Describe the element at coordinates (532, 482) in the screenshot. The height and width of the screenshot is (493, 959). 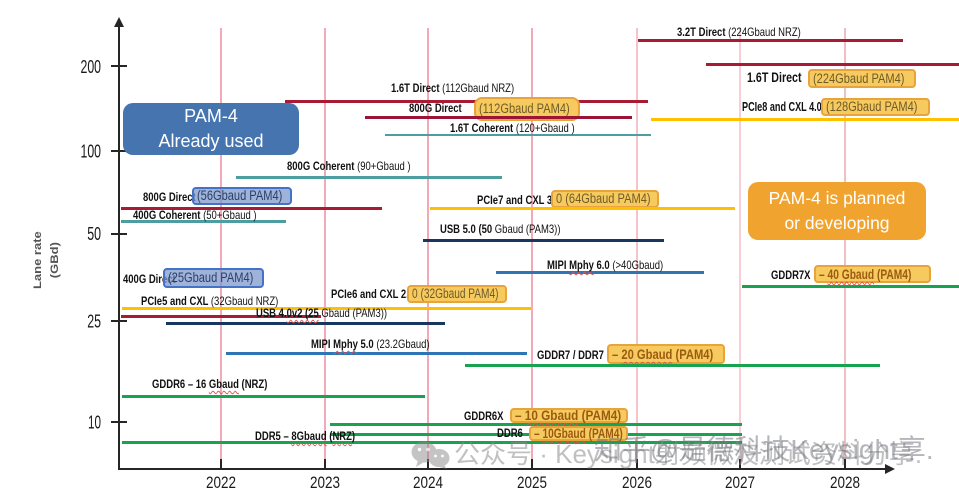
I see `svg-text: 2025` at that location.